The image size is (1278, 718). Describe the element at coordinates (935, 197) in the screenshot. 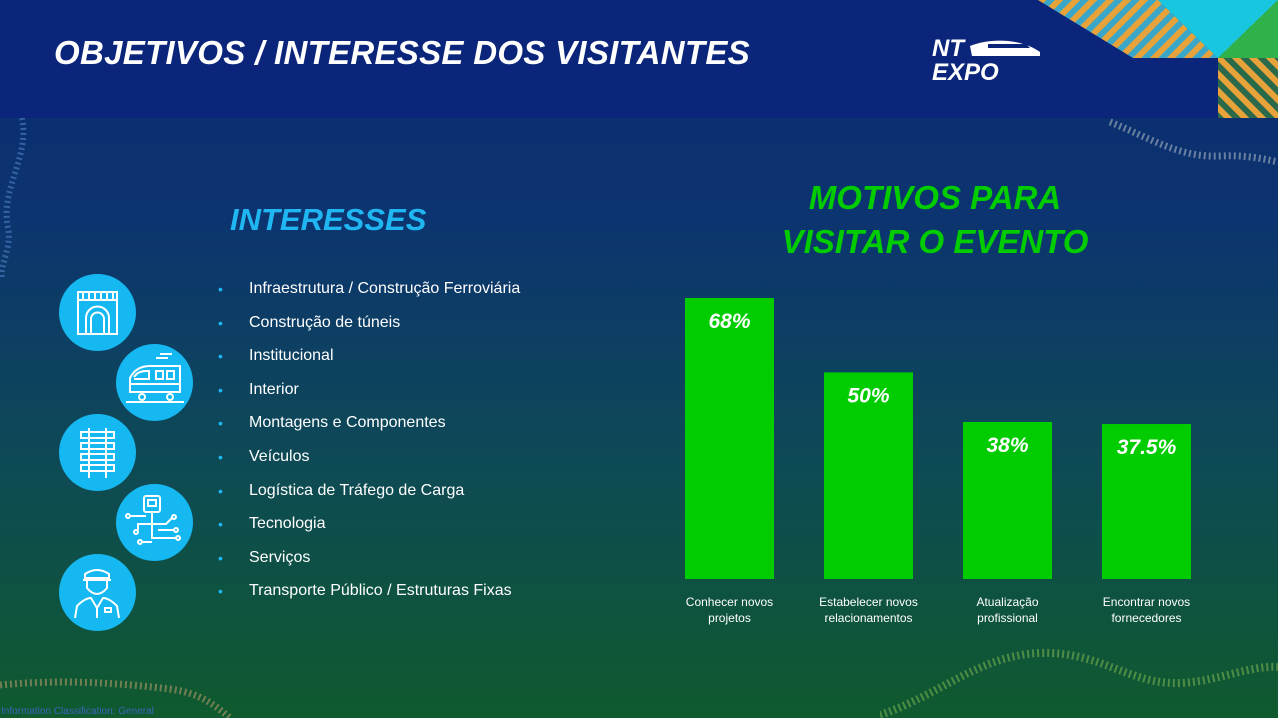

I see `chart-title-line1: MOTIVOS PARA` at that location.